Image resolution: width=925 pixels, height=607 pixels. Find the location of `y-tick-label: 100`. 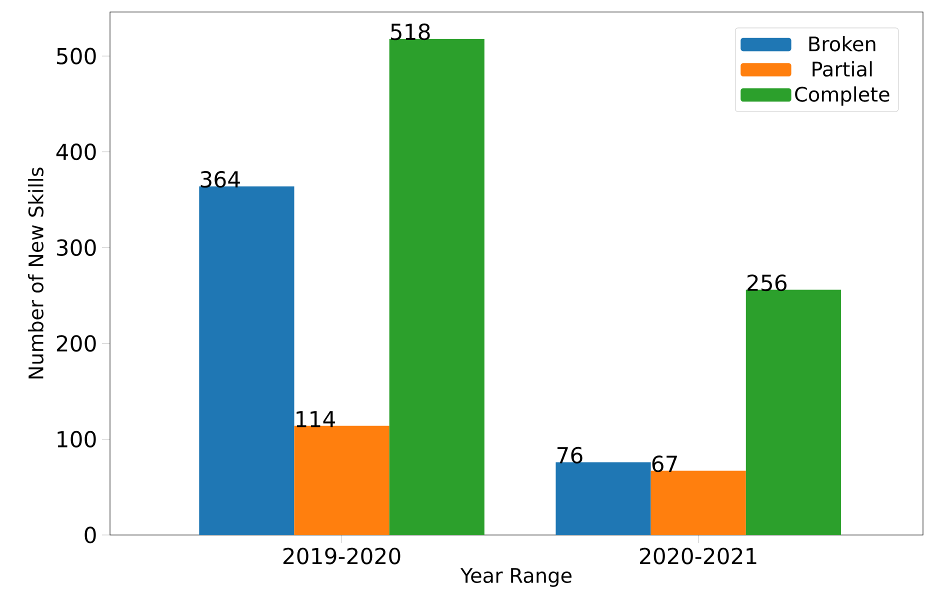

y-tick-label: 100 is located at coordinates (77, 439).